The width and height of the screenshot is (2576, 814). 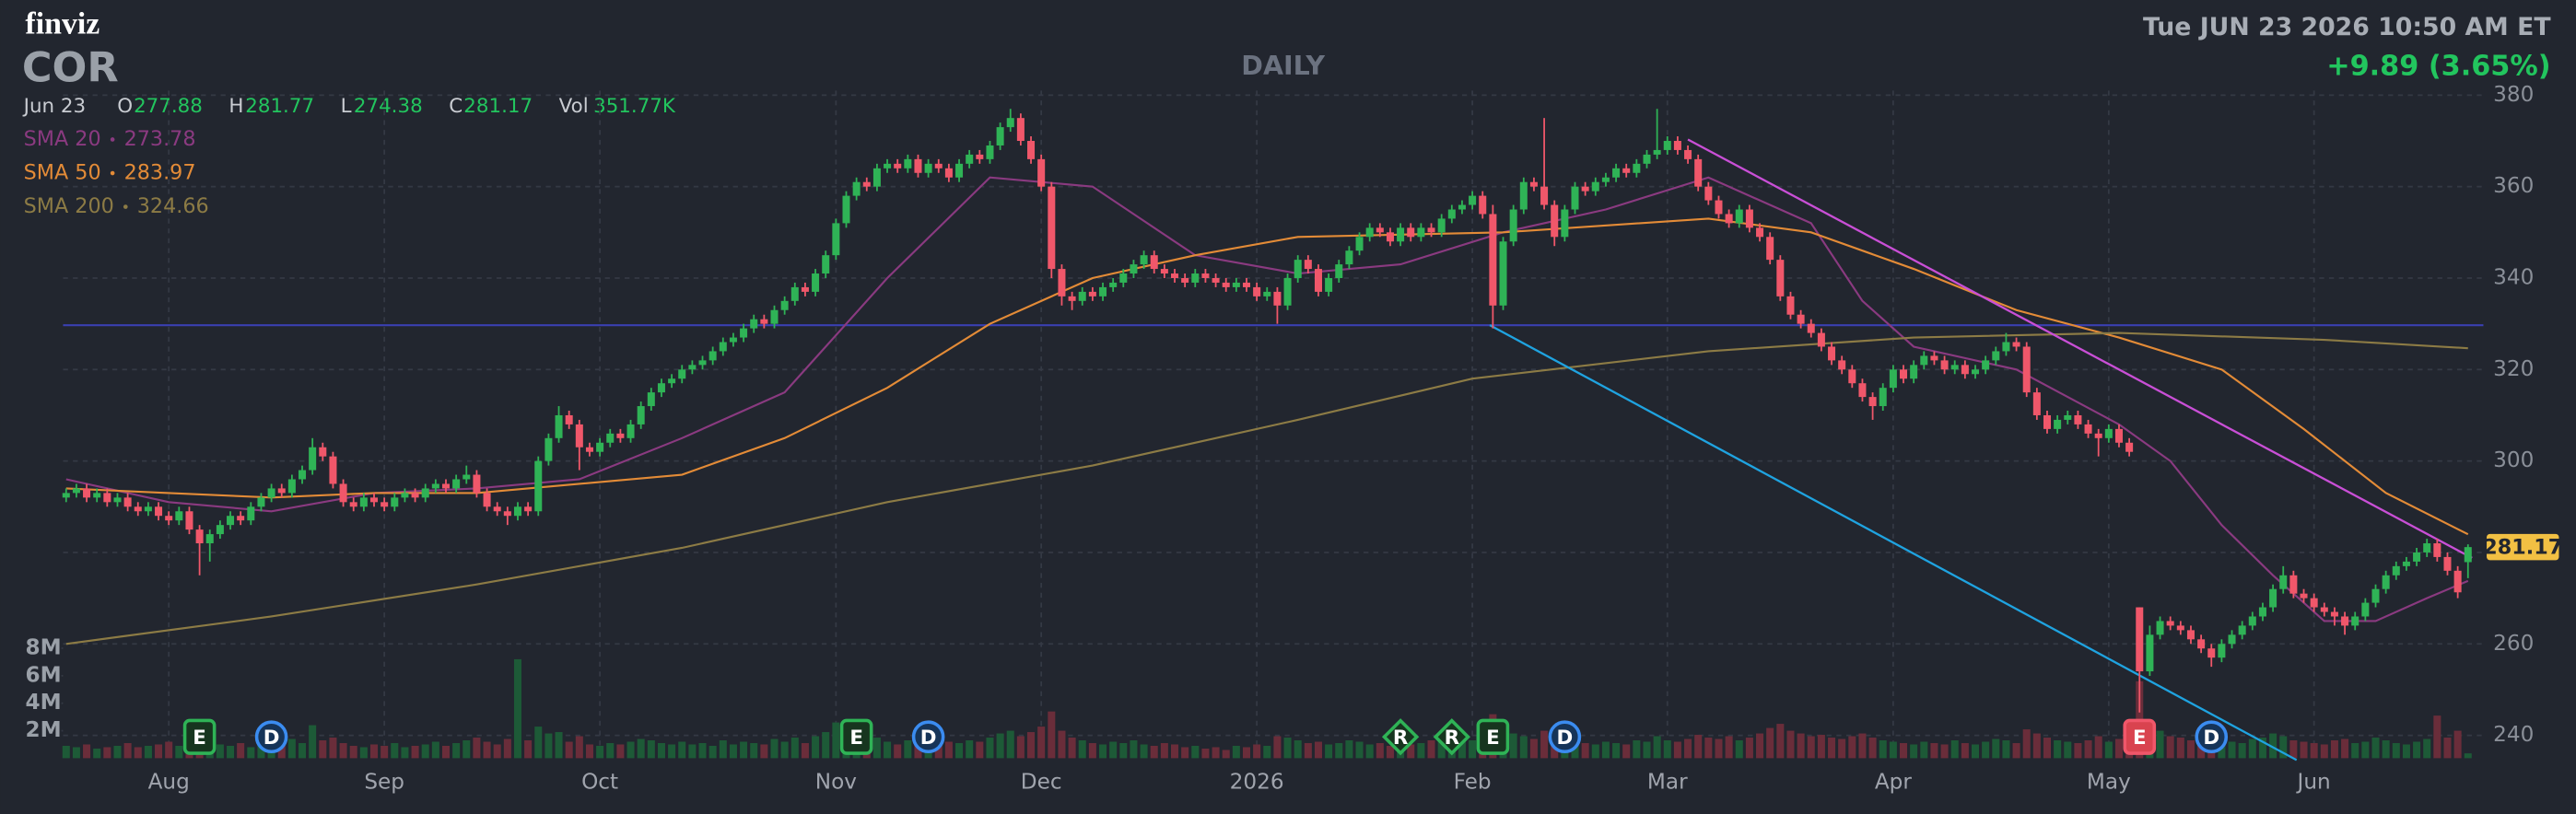 I want to click on volume-key: Vol, so click(x=574, y=106).